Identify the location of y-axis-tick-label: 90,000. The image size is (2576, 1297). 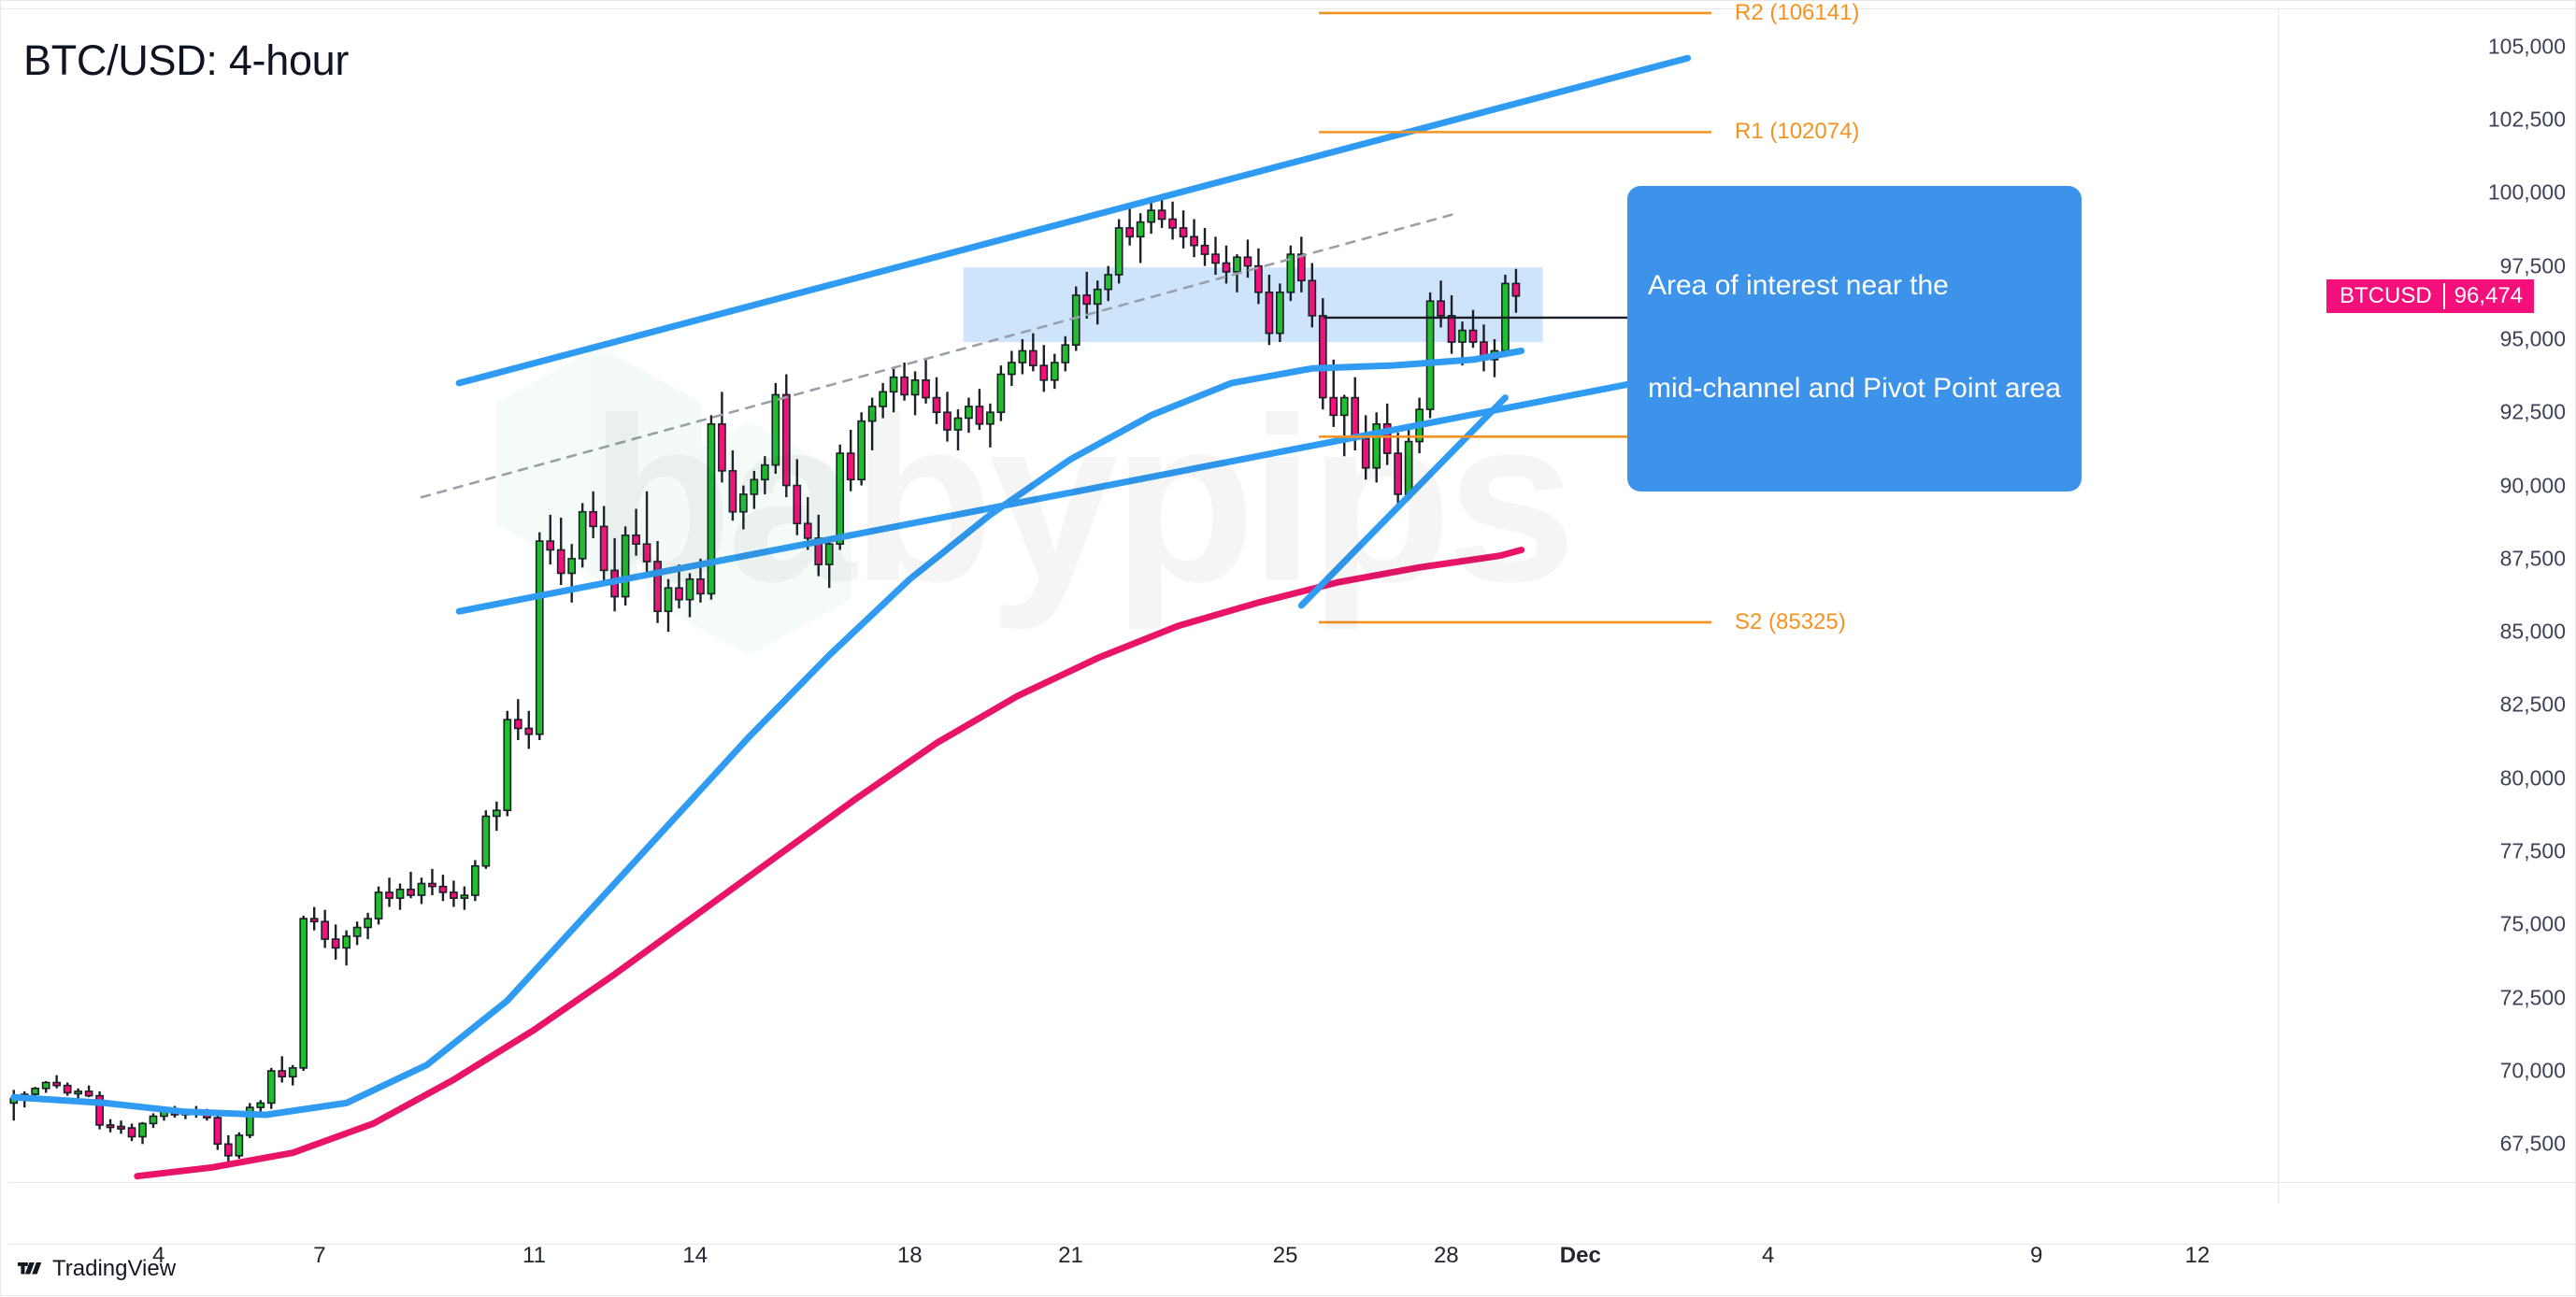
(2532, 485).